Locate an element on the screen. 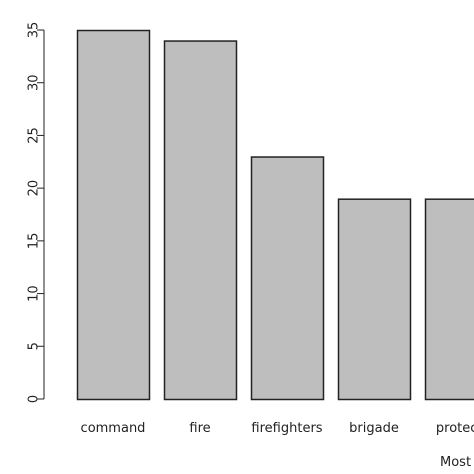 This screenshot has width=474, height=474. category-label: fire is located at coordinates (199, 428).